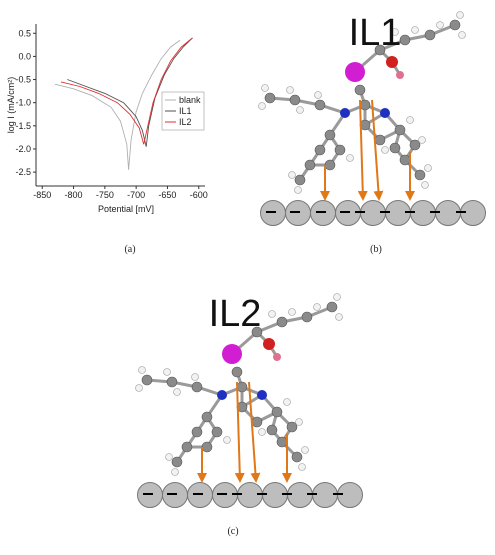  What do you see at coordinates (185, 122) in the screenshot?
I see `legend-label: IL2` at bounding box center [185, 122].